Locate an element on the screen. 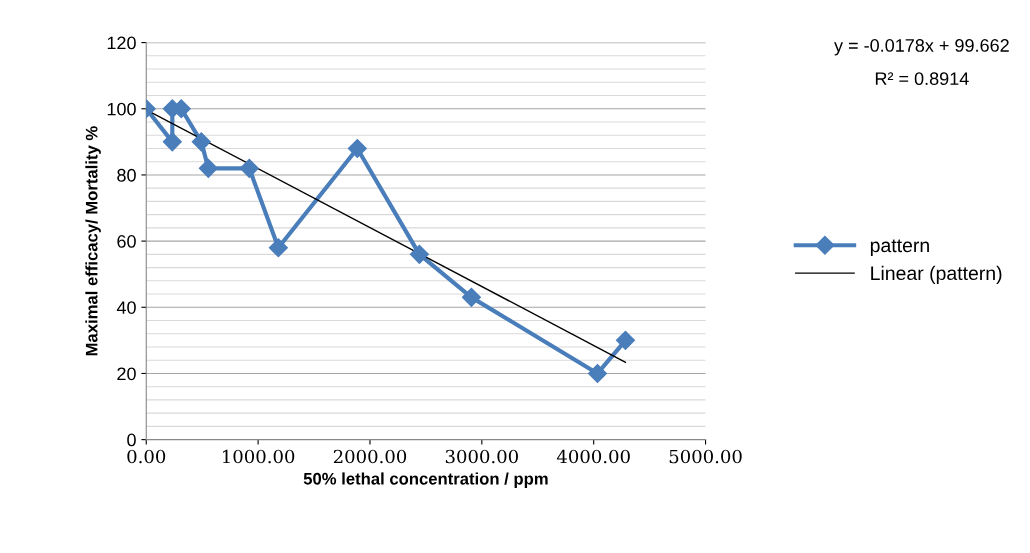 The height and width of the screenshot is (553, 1030). x-tick-label: 0.00 is located at coordinates (146, 456).